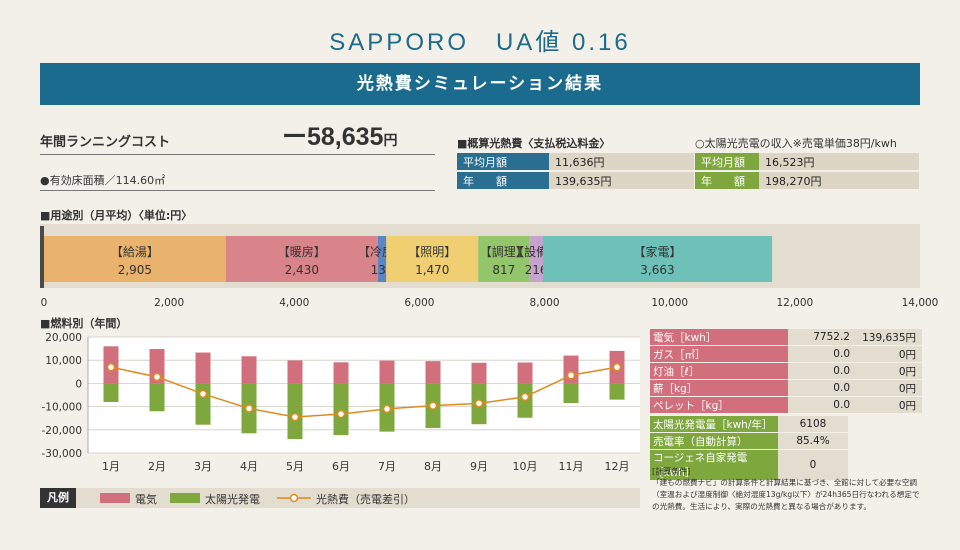 This screenshot has width=960, height=550. What do you see at coordinates (727, 161) in the screenshot?
I see `pv-income-row-label: 平均月額` at bounding box center [727, 161].